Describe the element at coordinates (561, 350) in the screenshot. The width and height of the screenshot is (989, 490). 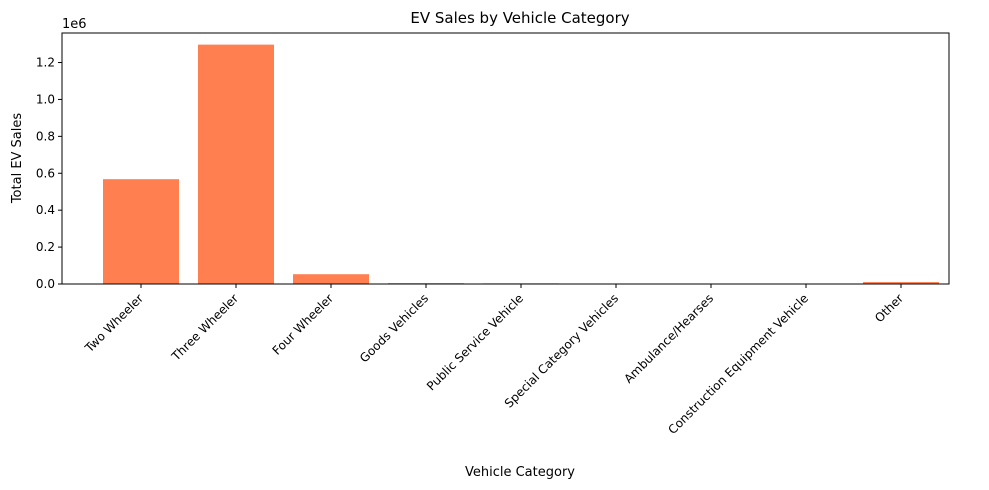
I see `x-tick-label: Special Category Vehicles` at that location.